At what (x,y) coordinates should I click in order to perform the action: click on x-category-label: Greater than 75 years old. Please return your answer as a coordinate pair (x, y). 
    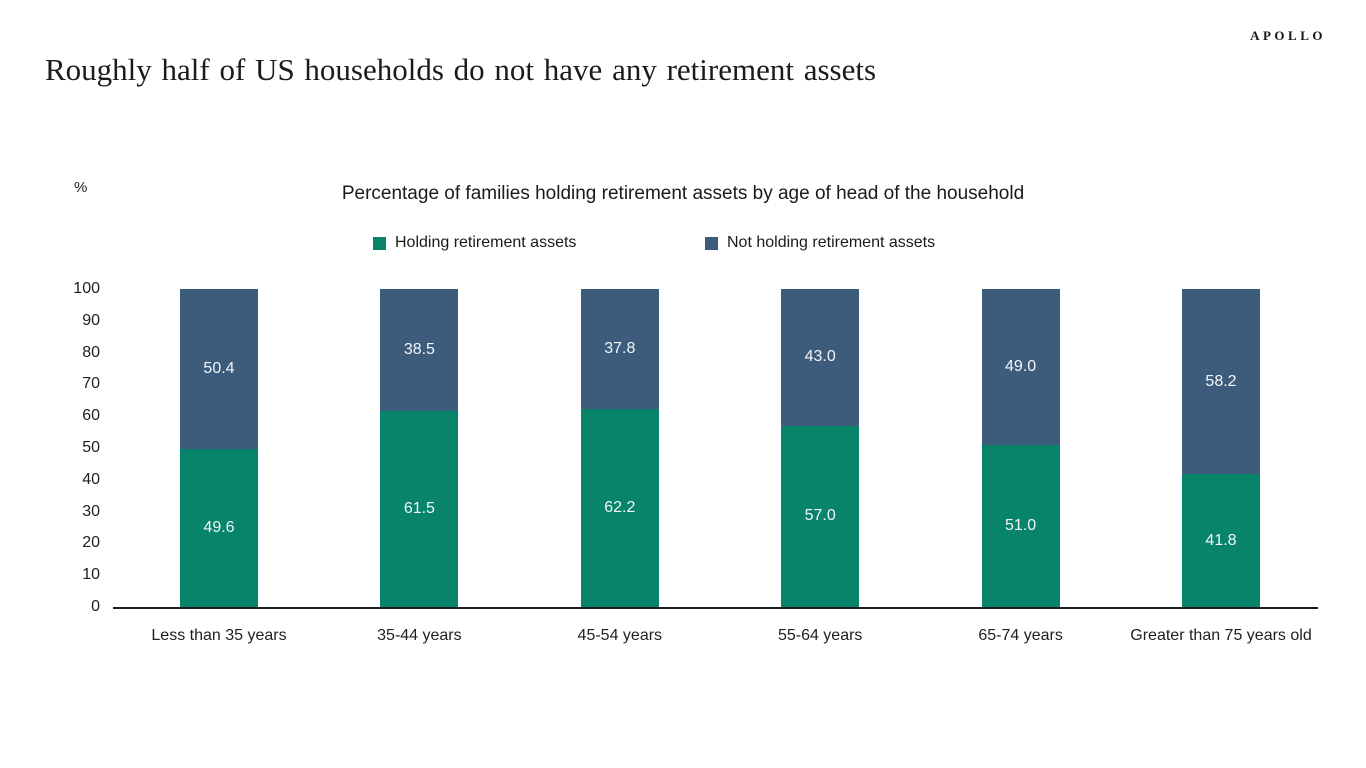
    Looking at the image, I should click on (1221, 635).